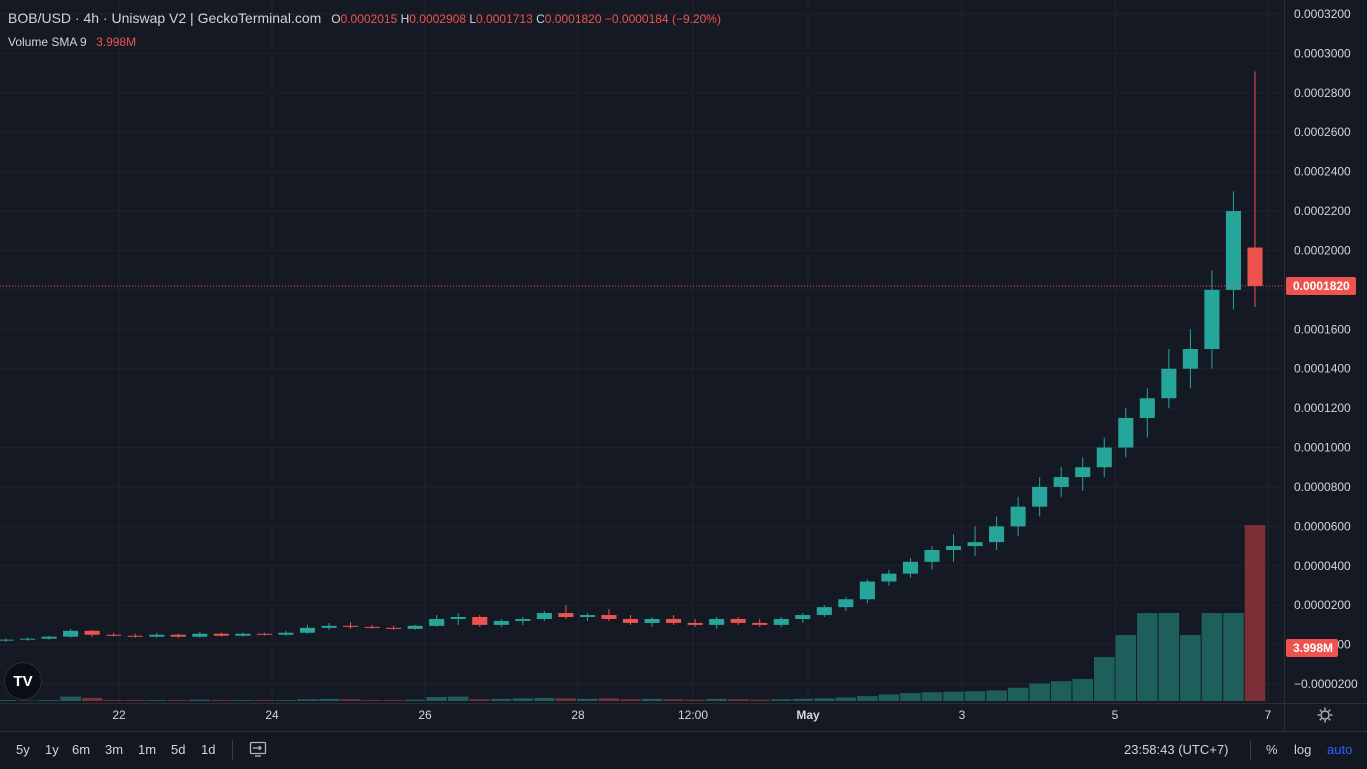 The image size is (1367, 769). What do you see at coordinates (504, 19) in the screenshot?
I see `low-value: 0.0001713` at bounding box center [504, 19].